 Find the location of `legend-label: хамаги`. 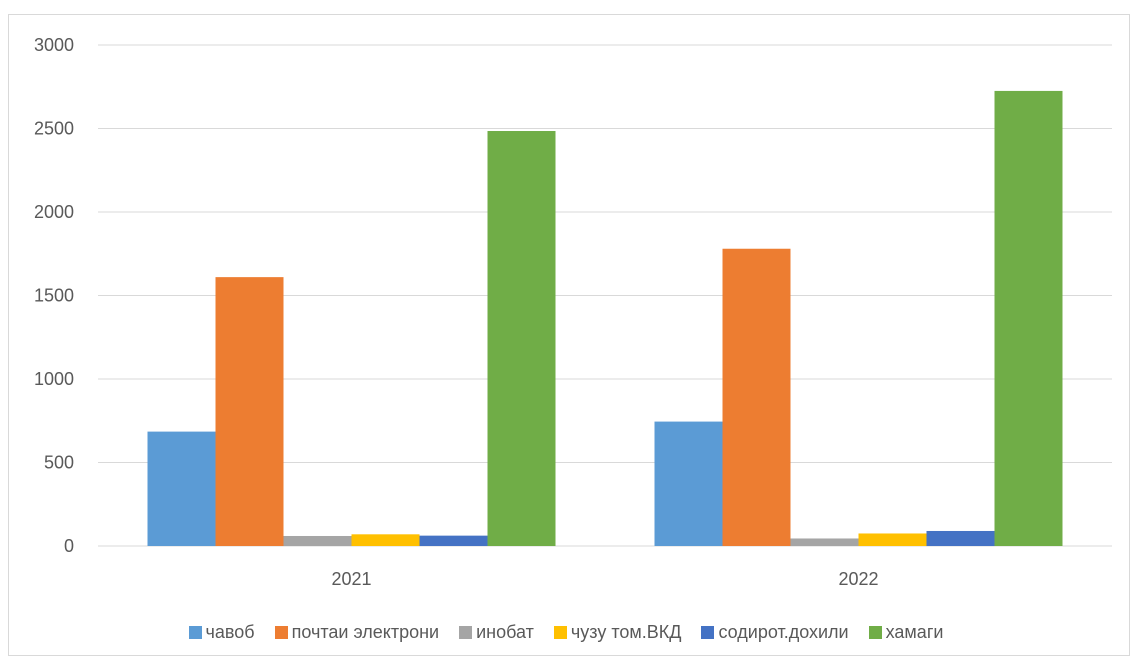

legend-label: хамаги is located at coordinates (914, 631).